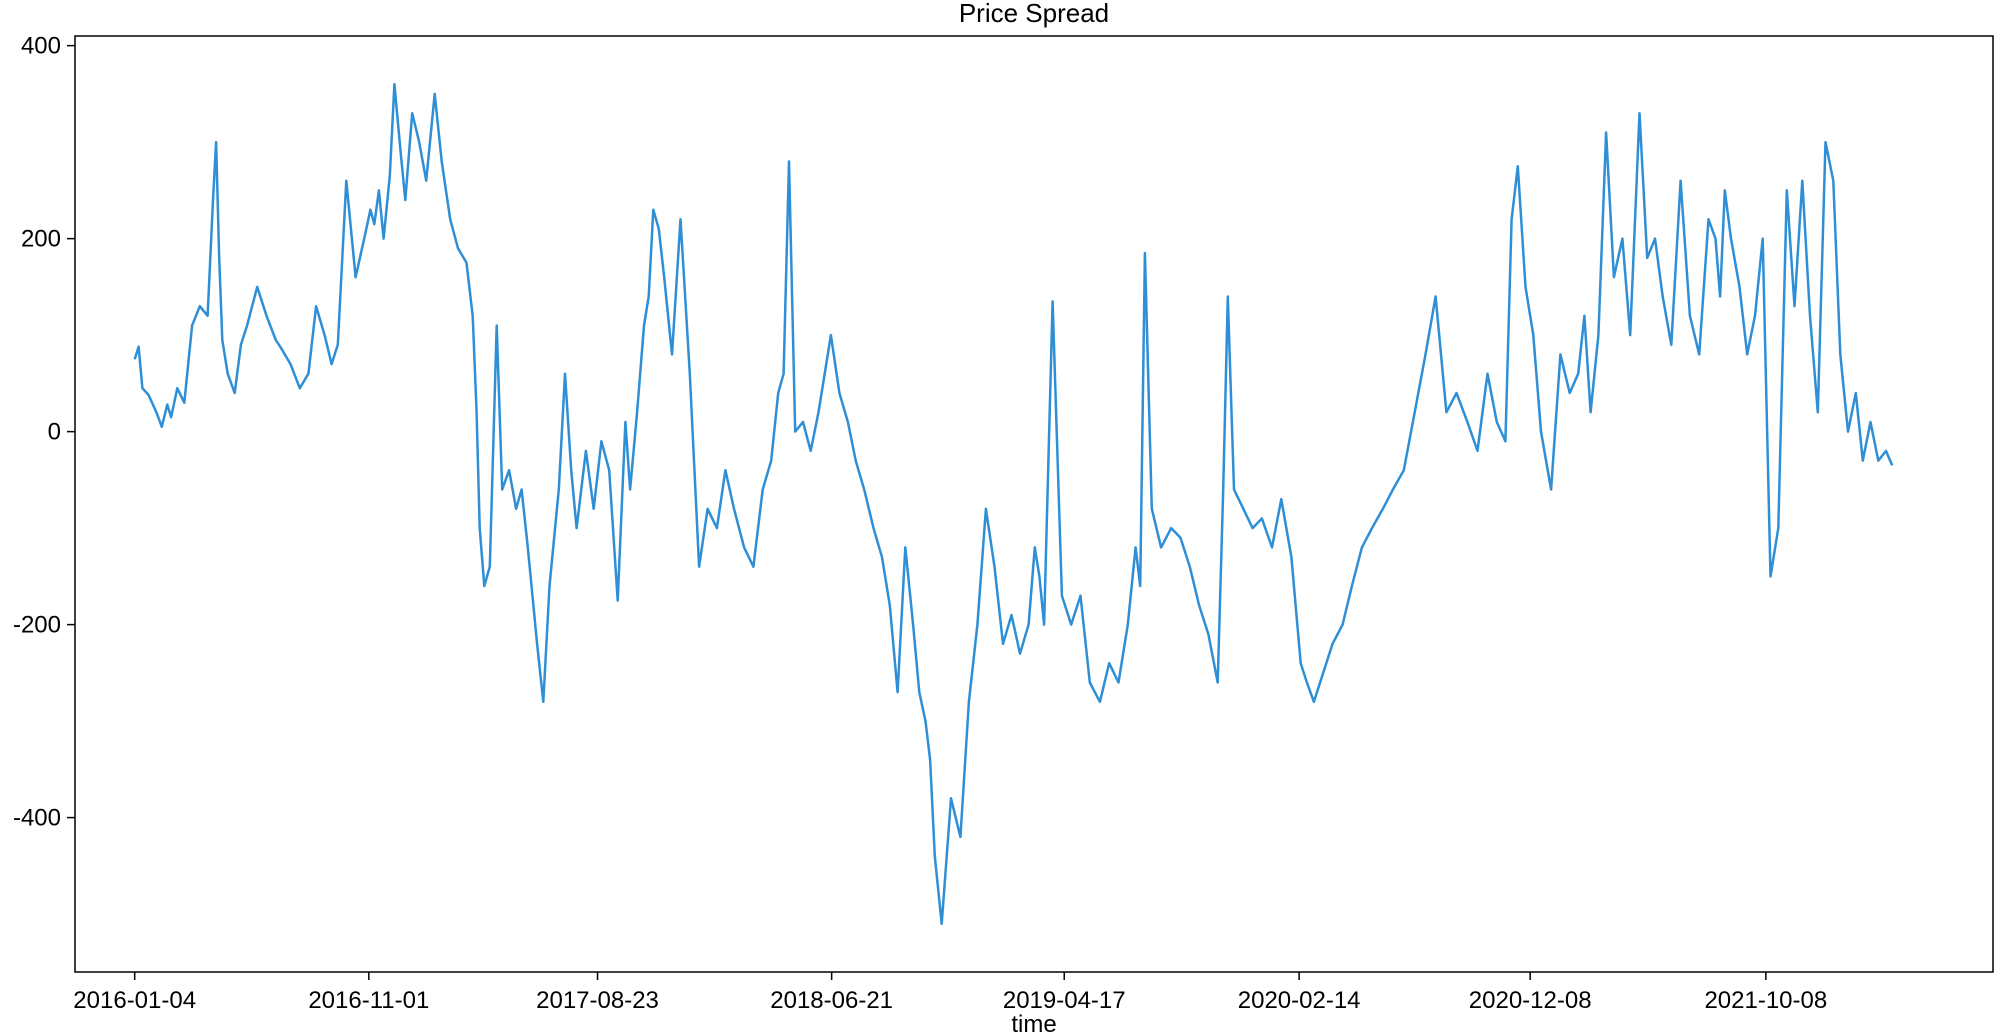  What do you see at coordinates (1033, 1023) in the screenshot?
I see `x-axis-label: time` at bounding box center [1033, 1023].